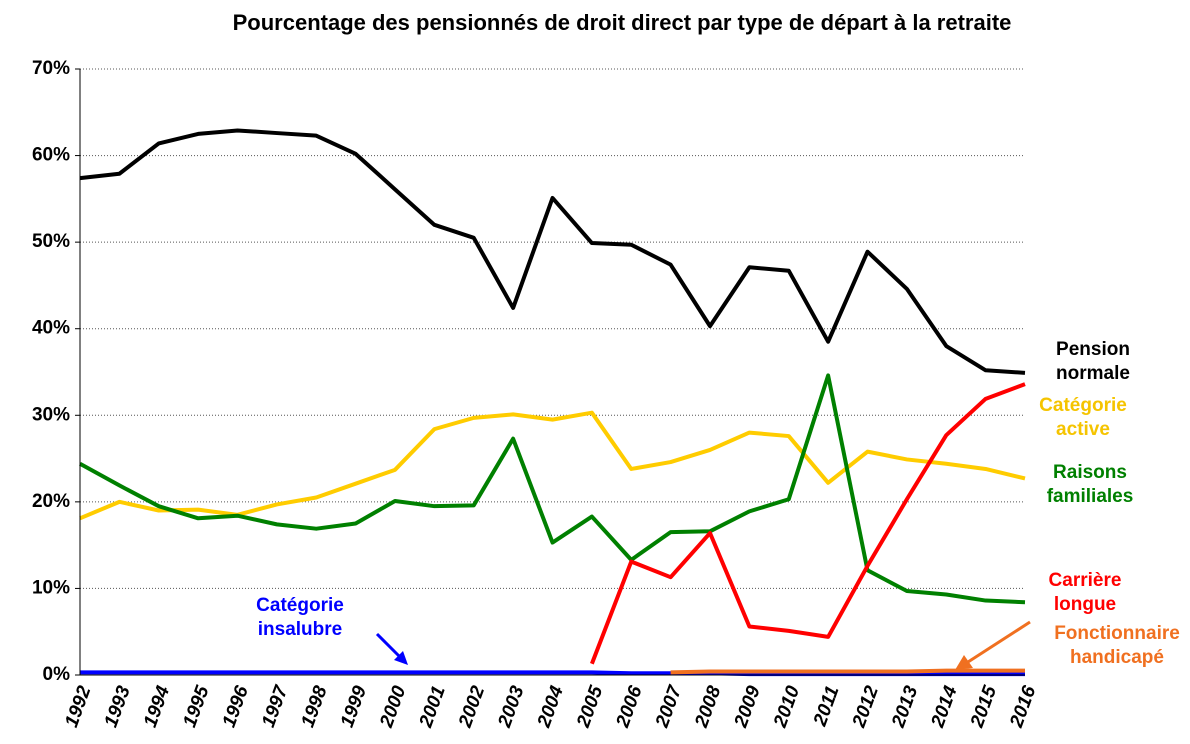  I want to click on series-label: Catégorie insalubre, so click(300, 617).